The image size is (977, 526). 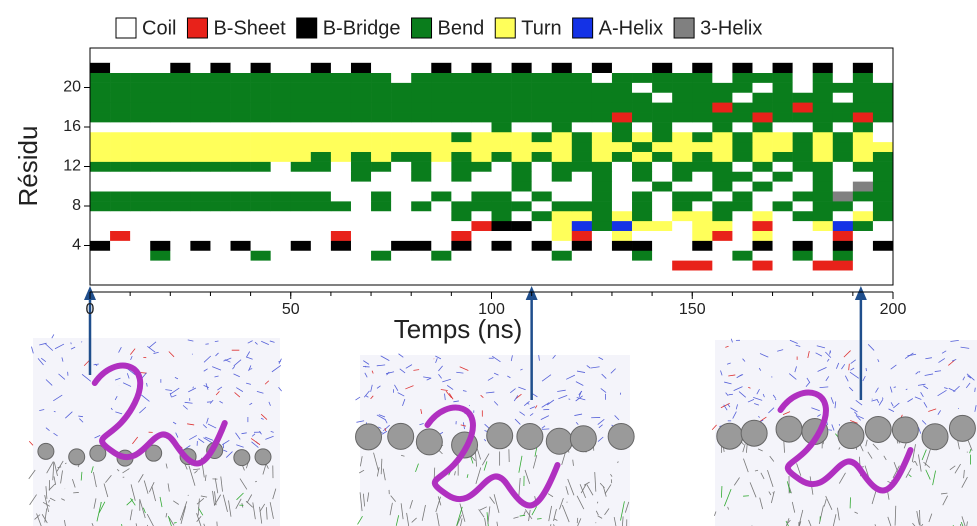 I want to click on peptide, so click(x=492, y=456).